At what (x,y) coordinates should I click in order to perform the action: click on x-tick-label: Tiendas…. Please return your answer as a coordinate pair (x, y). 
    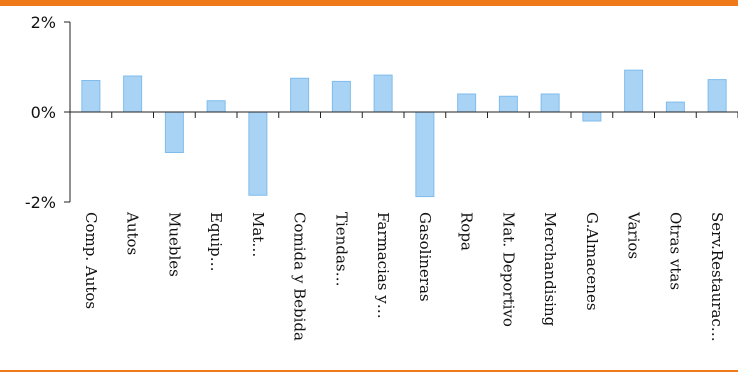
    Looking at the image, I should click on (341, 249).